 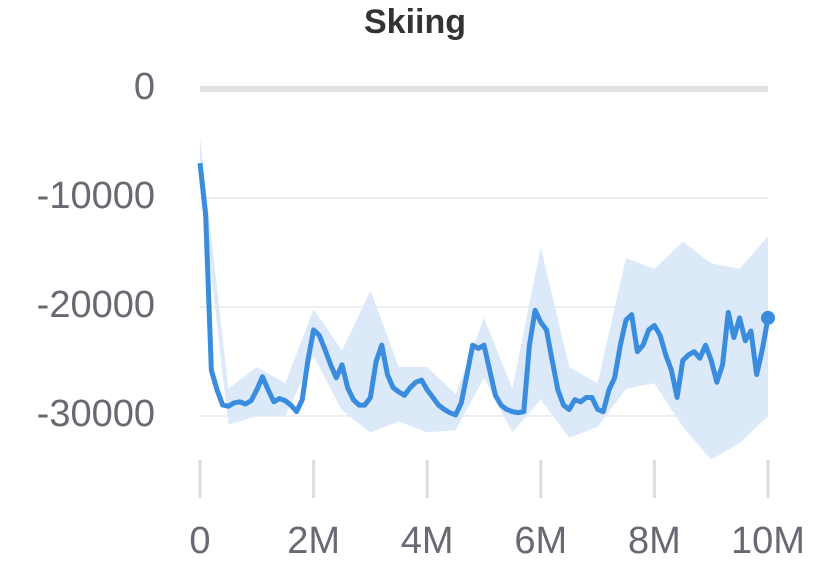 I want to click on x-tick-label: 0, so click(x=199, y=541).